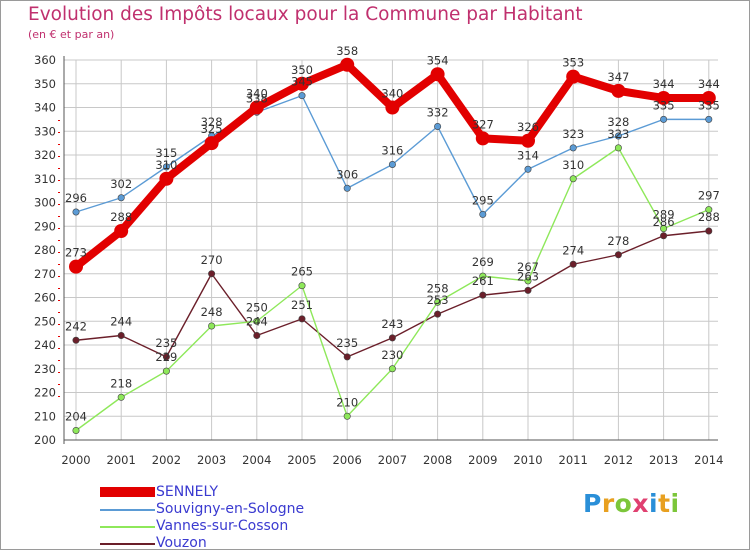 This screenshot has height=552, width=750. I want to click on x-tick-label: 2007, so click(392, 460).